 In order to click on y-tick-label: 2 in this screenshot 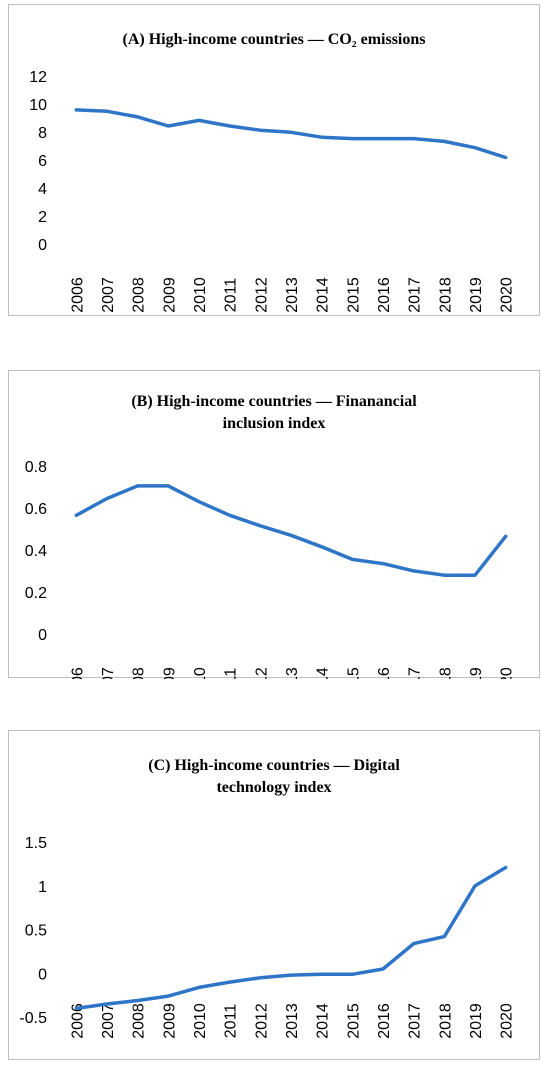, I will do `click(42, 217)`.